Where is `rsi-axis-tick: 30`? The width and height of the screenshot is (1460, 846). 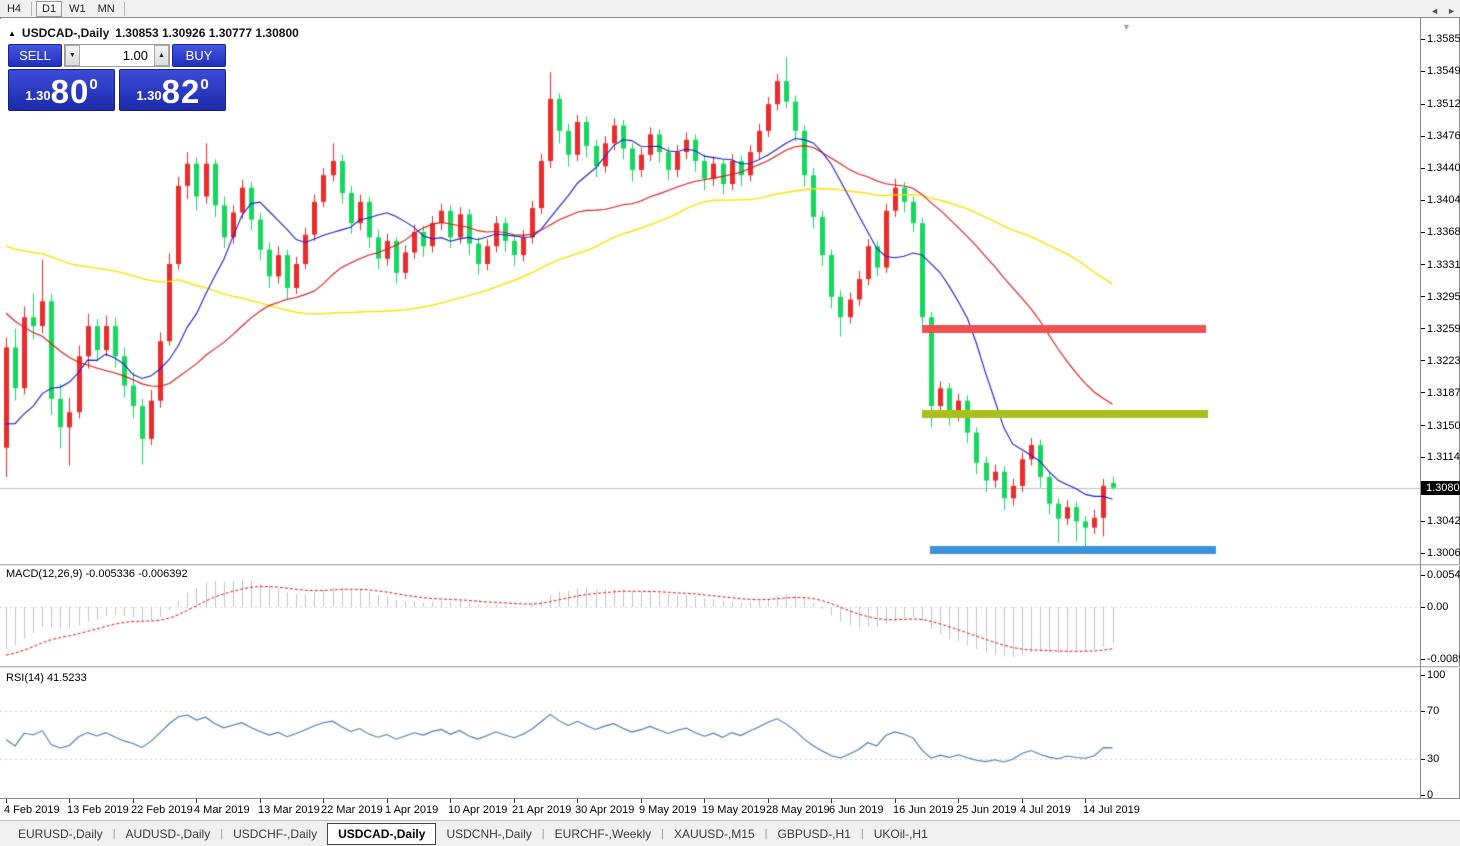
rsi-axis-tick: 30 is located at coordinates (1440, 759).